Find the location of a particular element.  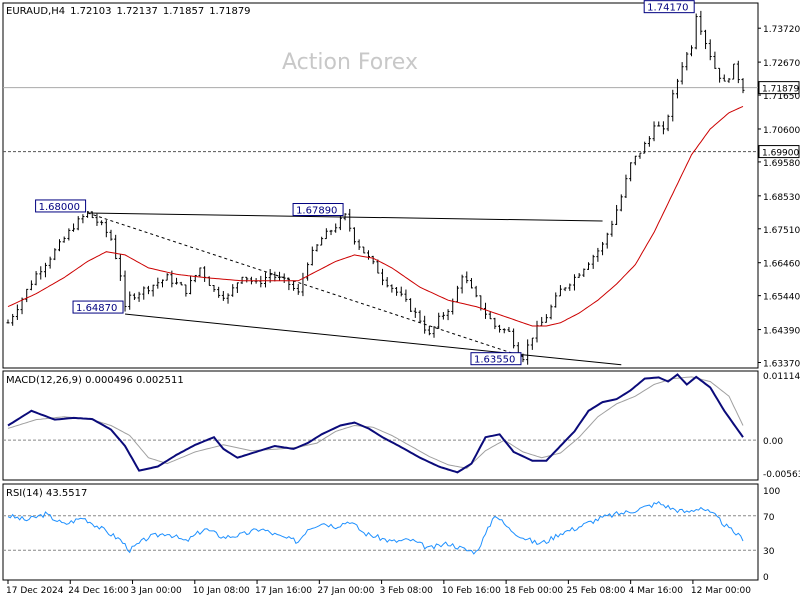

price-annotation: 1.67890 is located at coordinates (318, 210).